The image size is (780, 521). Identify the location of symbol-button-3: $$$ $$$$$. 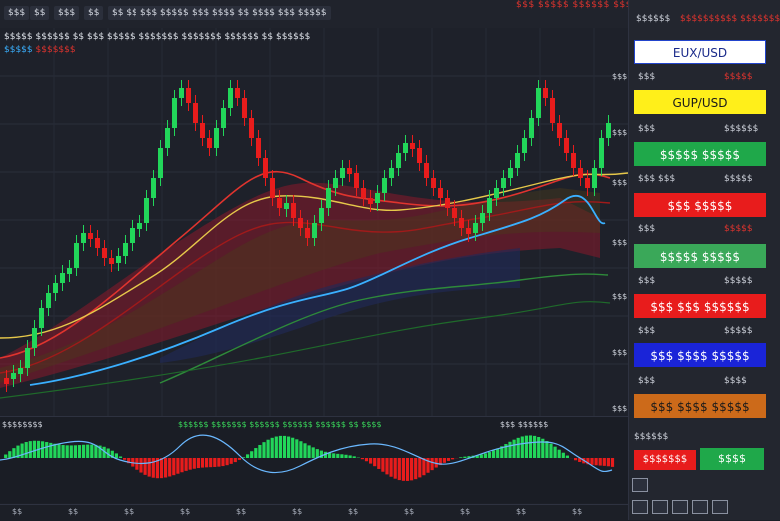
(700, 205).